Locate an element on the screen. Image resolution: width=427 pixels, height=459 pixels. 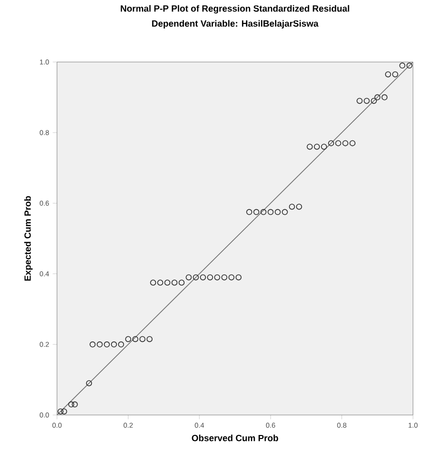
x-axis-title: Observed Cum Prob is located at coordinates (235, 438).